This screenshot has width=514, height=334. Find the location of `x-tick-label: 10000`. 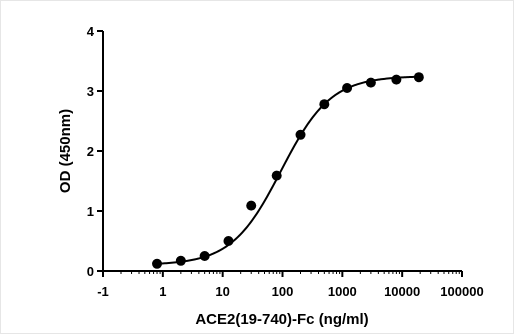

x-tick-label: 10000 is located at coordinates (402, 291).